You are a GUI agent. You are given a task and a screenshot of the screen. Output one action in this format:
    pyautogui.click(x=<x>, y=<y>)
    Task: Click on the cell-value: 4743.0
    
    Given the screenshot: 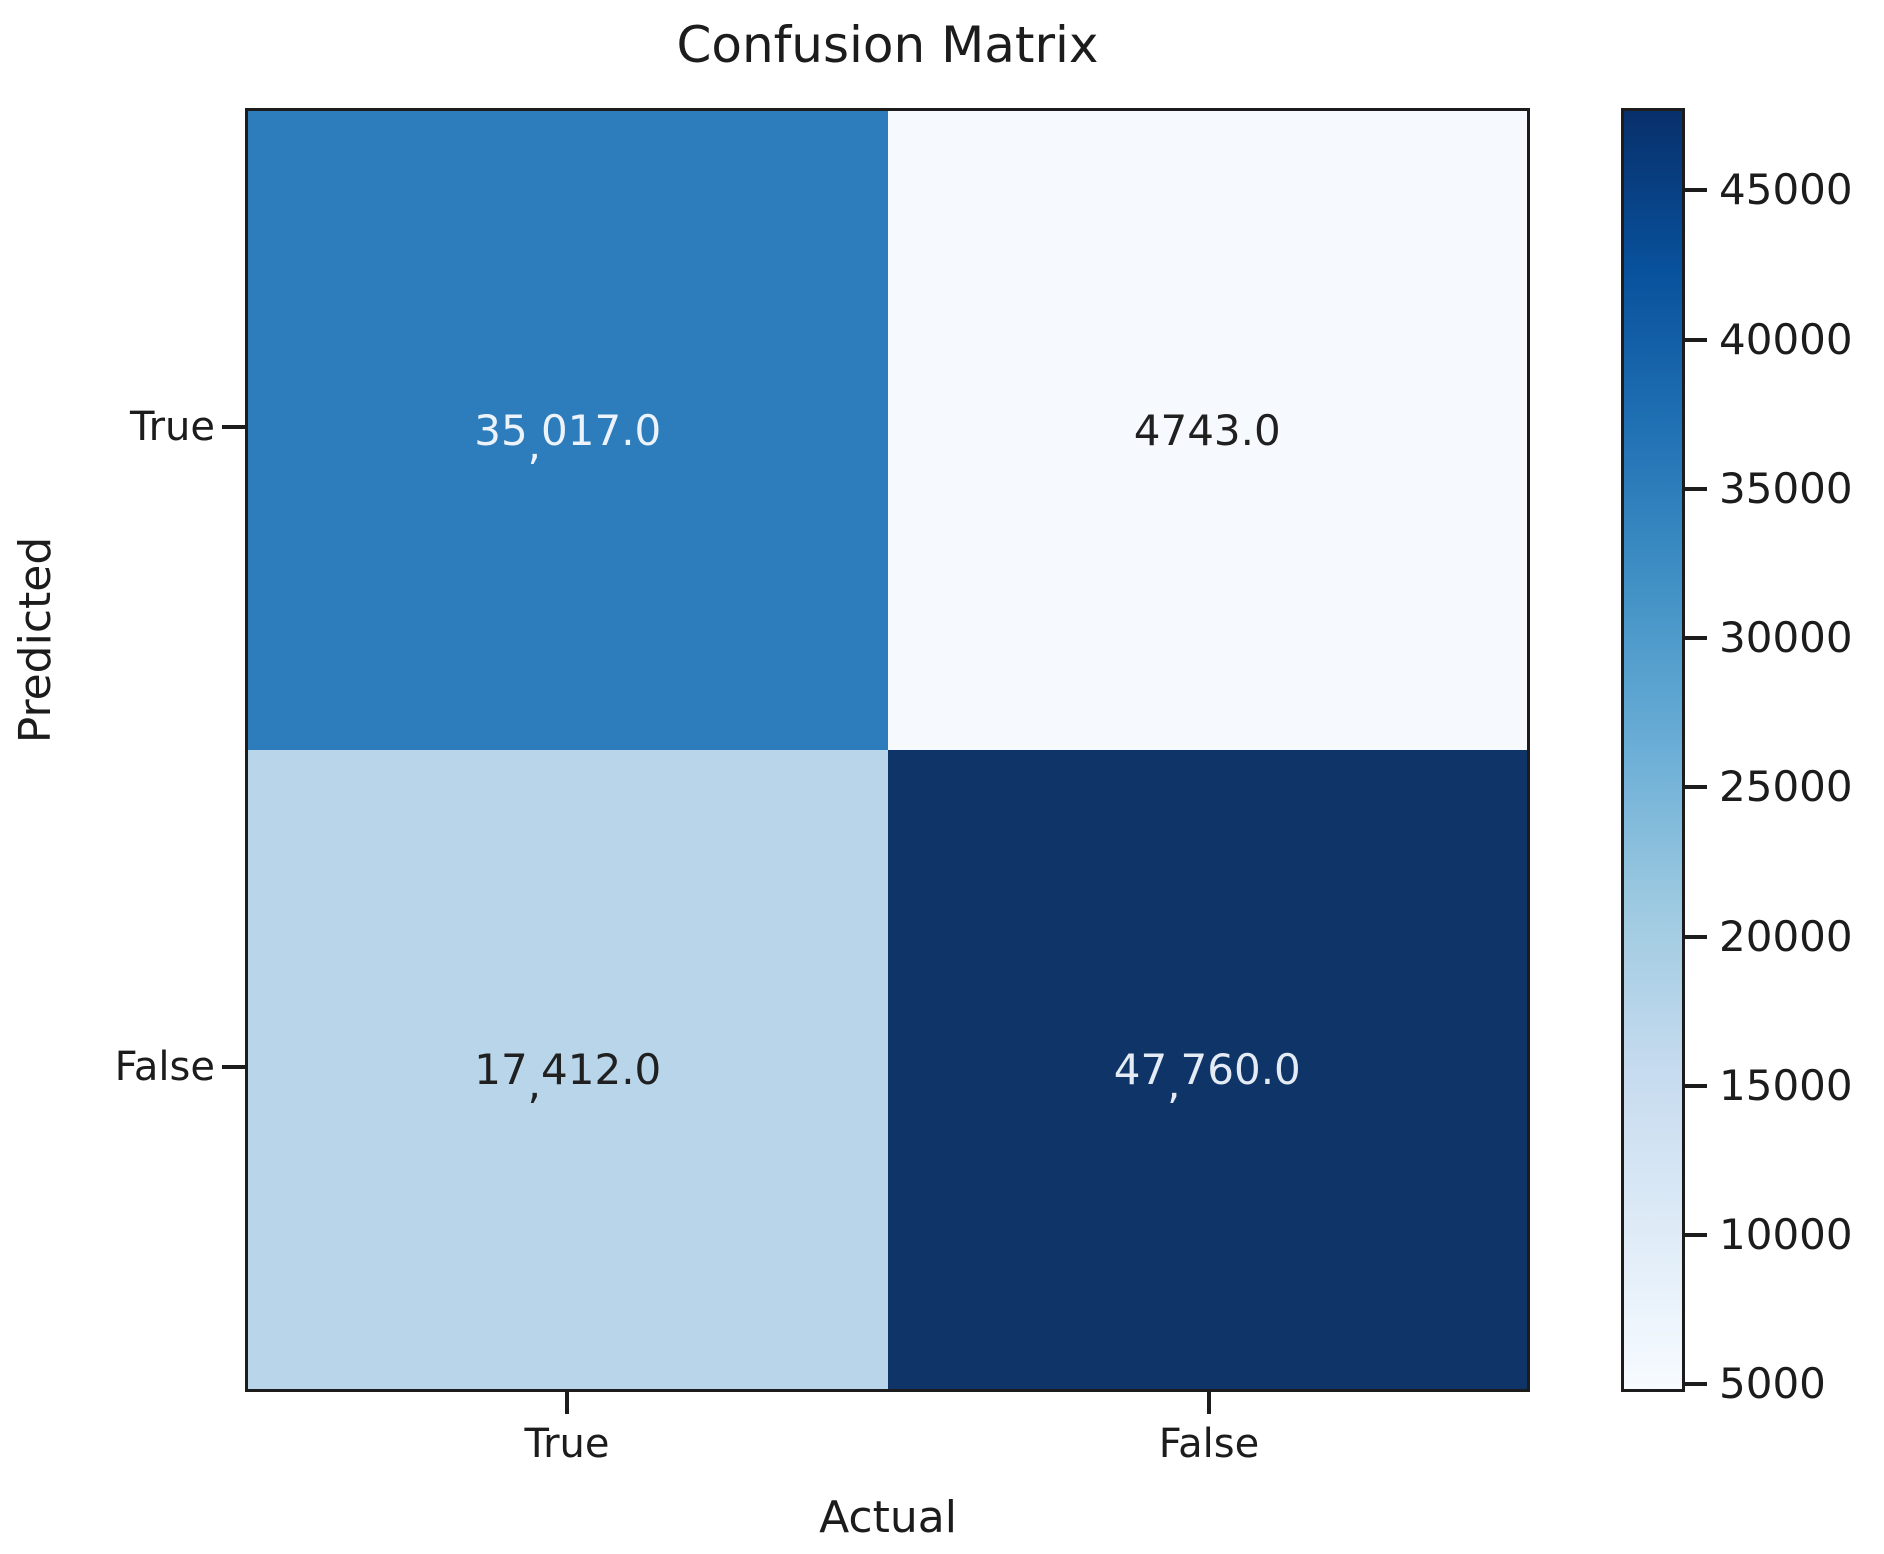 What is the action you would take?
    pyautogui.click(x=1207, y=430)
    